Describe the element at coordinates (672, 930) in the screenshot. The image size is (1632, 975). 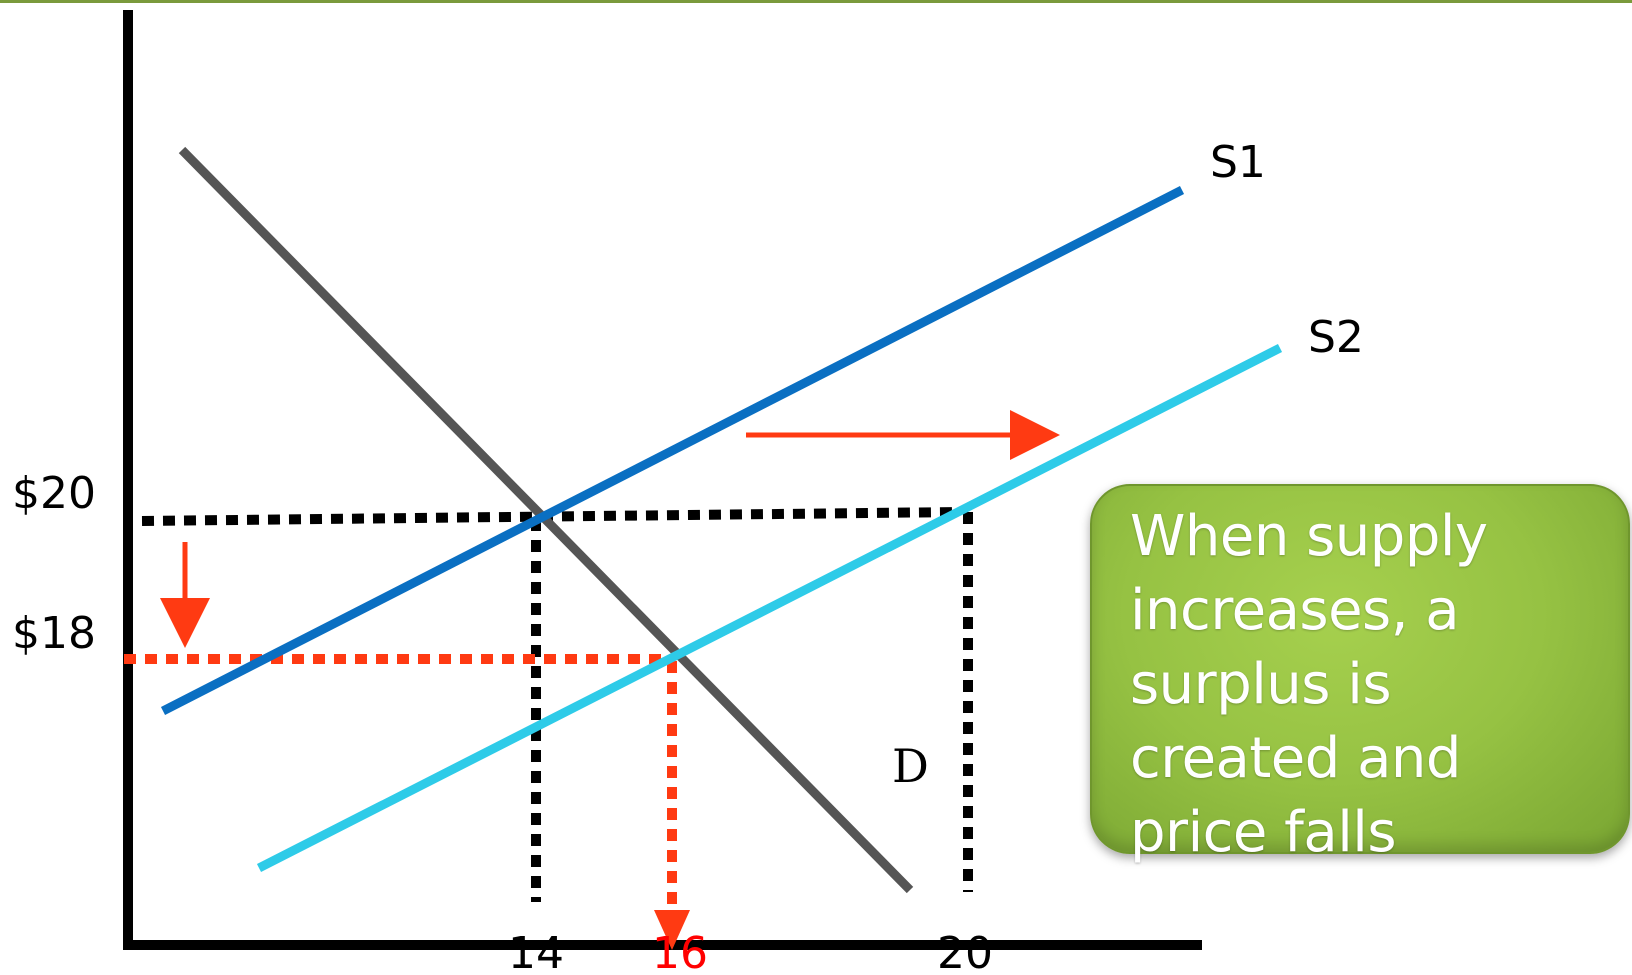
I see `quantity-16-arrowhead` at that location.